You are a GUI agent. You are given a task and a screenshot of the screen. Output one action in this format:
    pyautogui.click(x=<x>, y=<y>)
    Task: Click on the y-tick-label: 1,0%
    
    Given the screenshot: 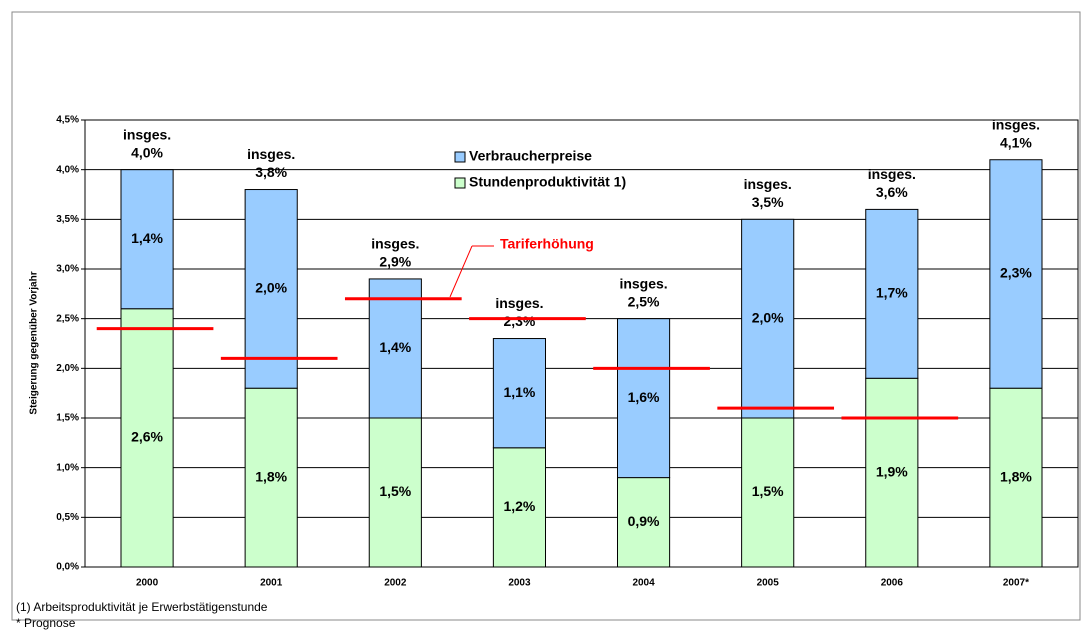 What is the action you would take?
    pyautogui.click(x=67, y=467)
    